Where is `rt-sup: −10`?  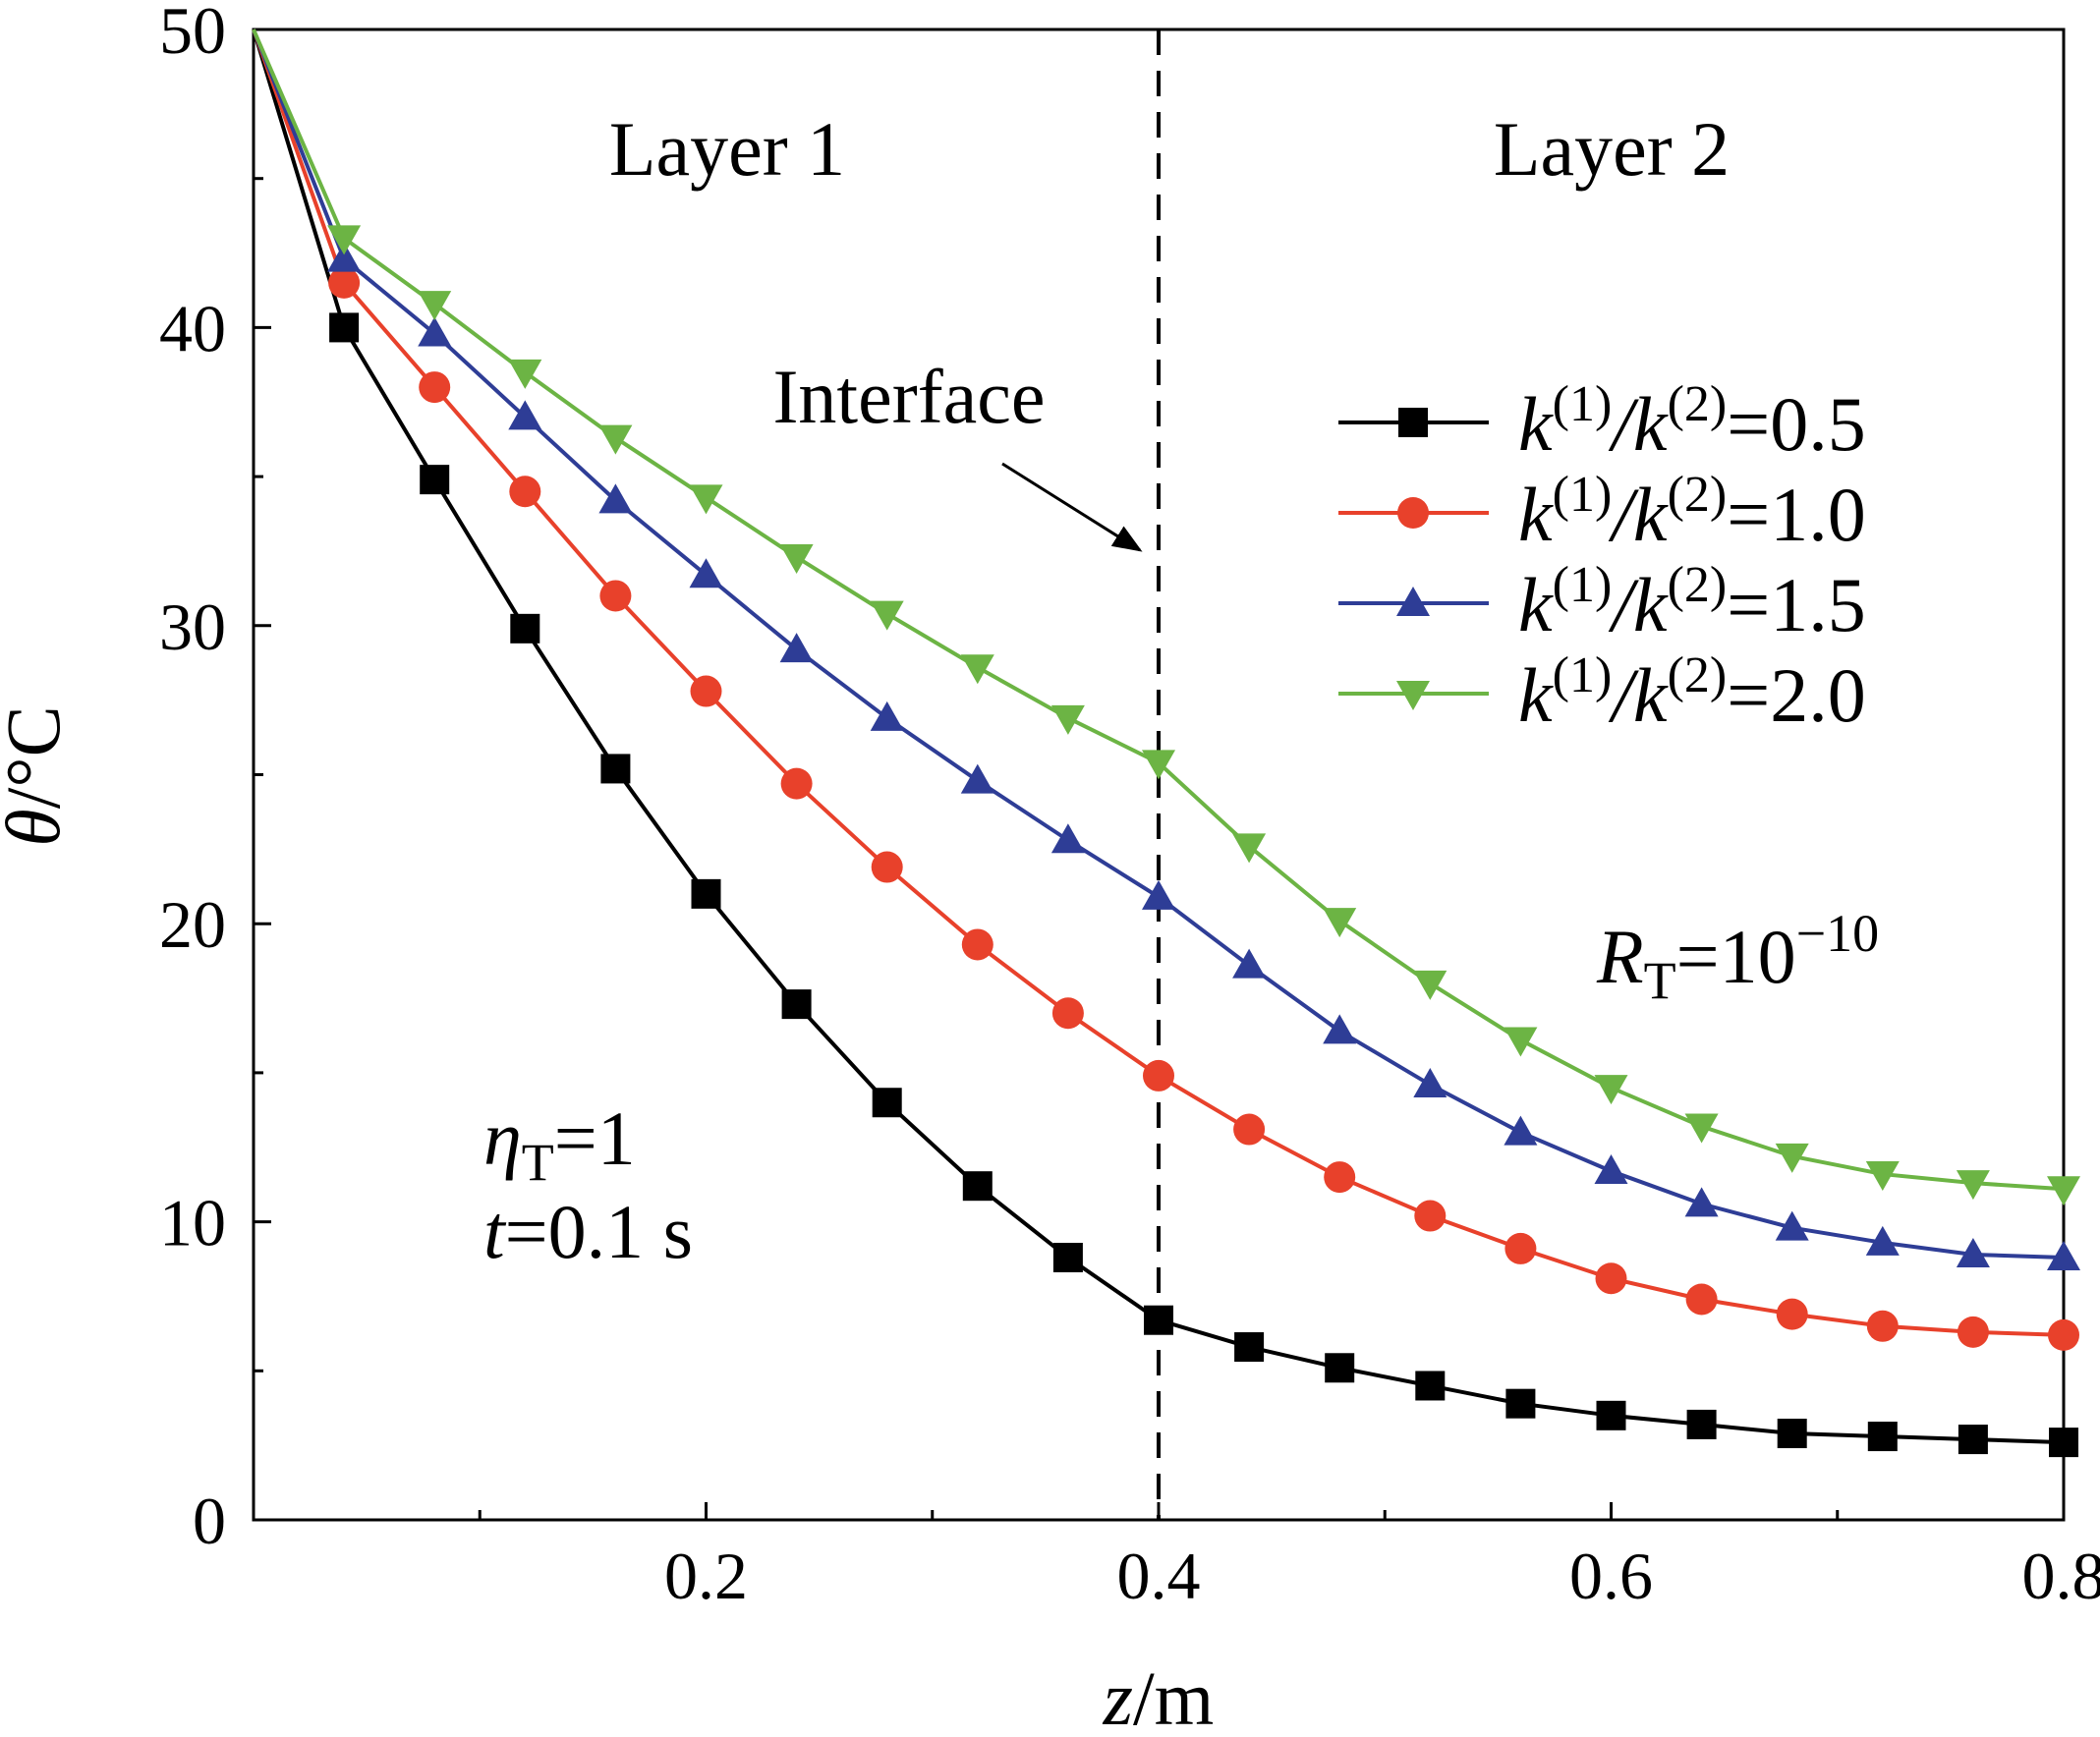
rt-sup: −10 is located at coordinates (1837, 933).